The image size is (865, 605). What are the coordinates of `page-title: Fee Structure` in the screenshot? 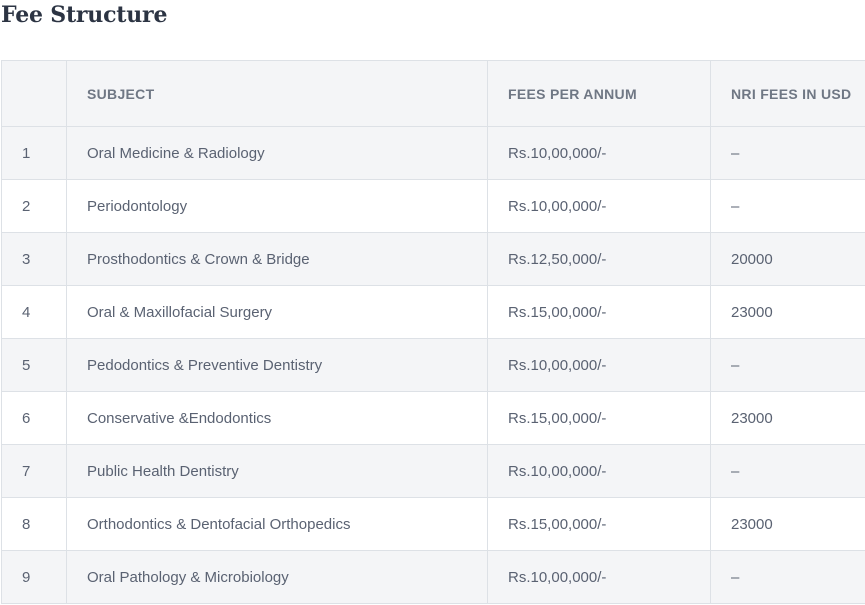 It's located at (84, 15).